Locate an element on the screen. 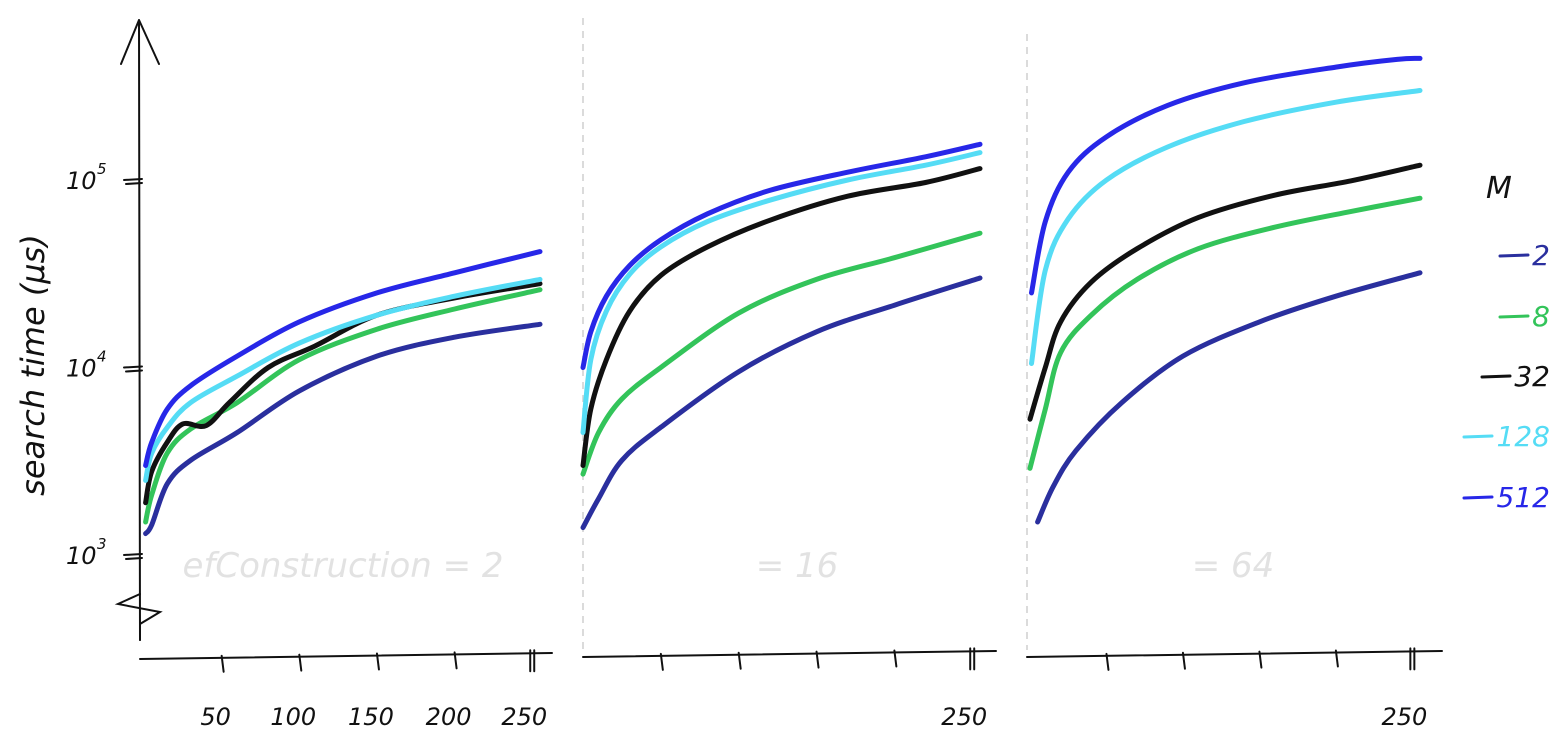 The height and width of the screenshot is (742, 1564). legend-entries: 2 8 32 128 512 is located at coordinates (1506, 376).